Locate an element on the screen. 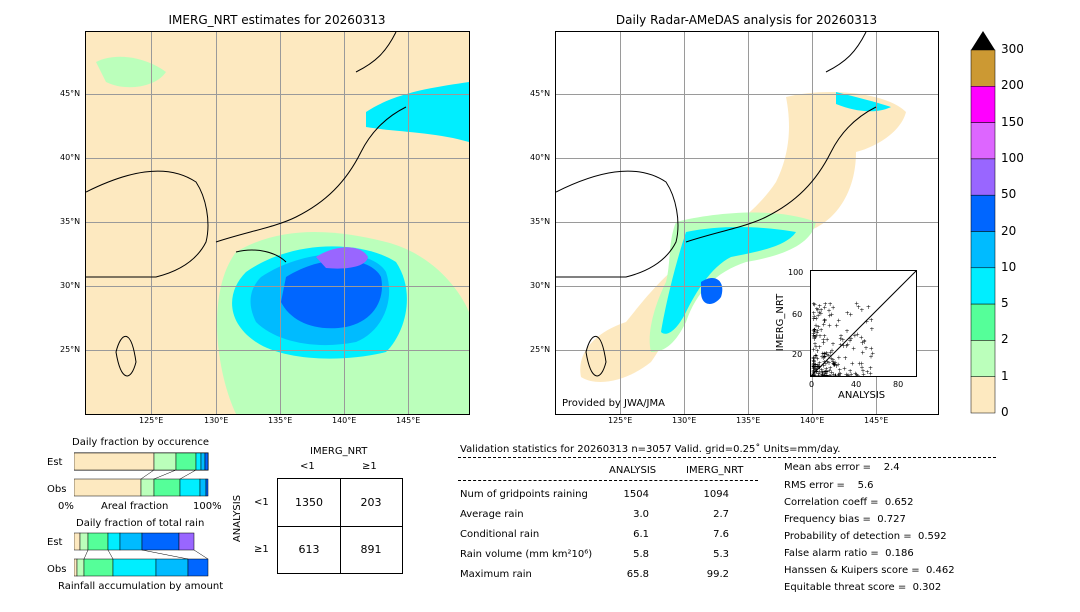  colorbar-extend-arrow is located at coordinates (983, 40).